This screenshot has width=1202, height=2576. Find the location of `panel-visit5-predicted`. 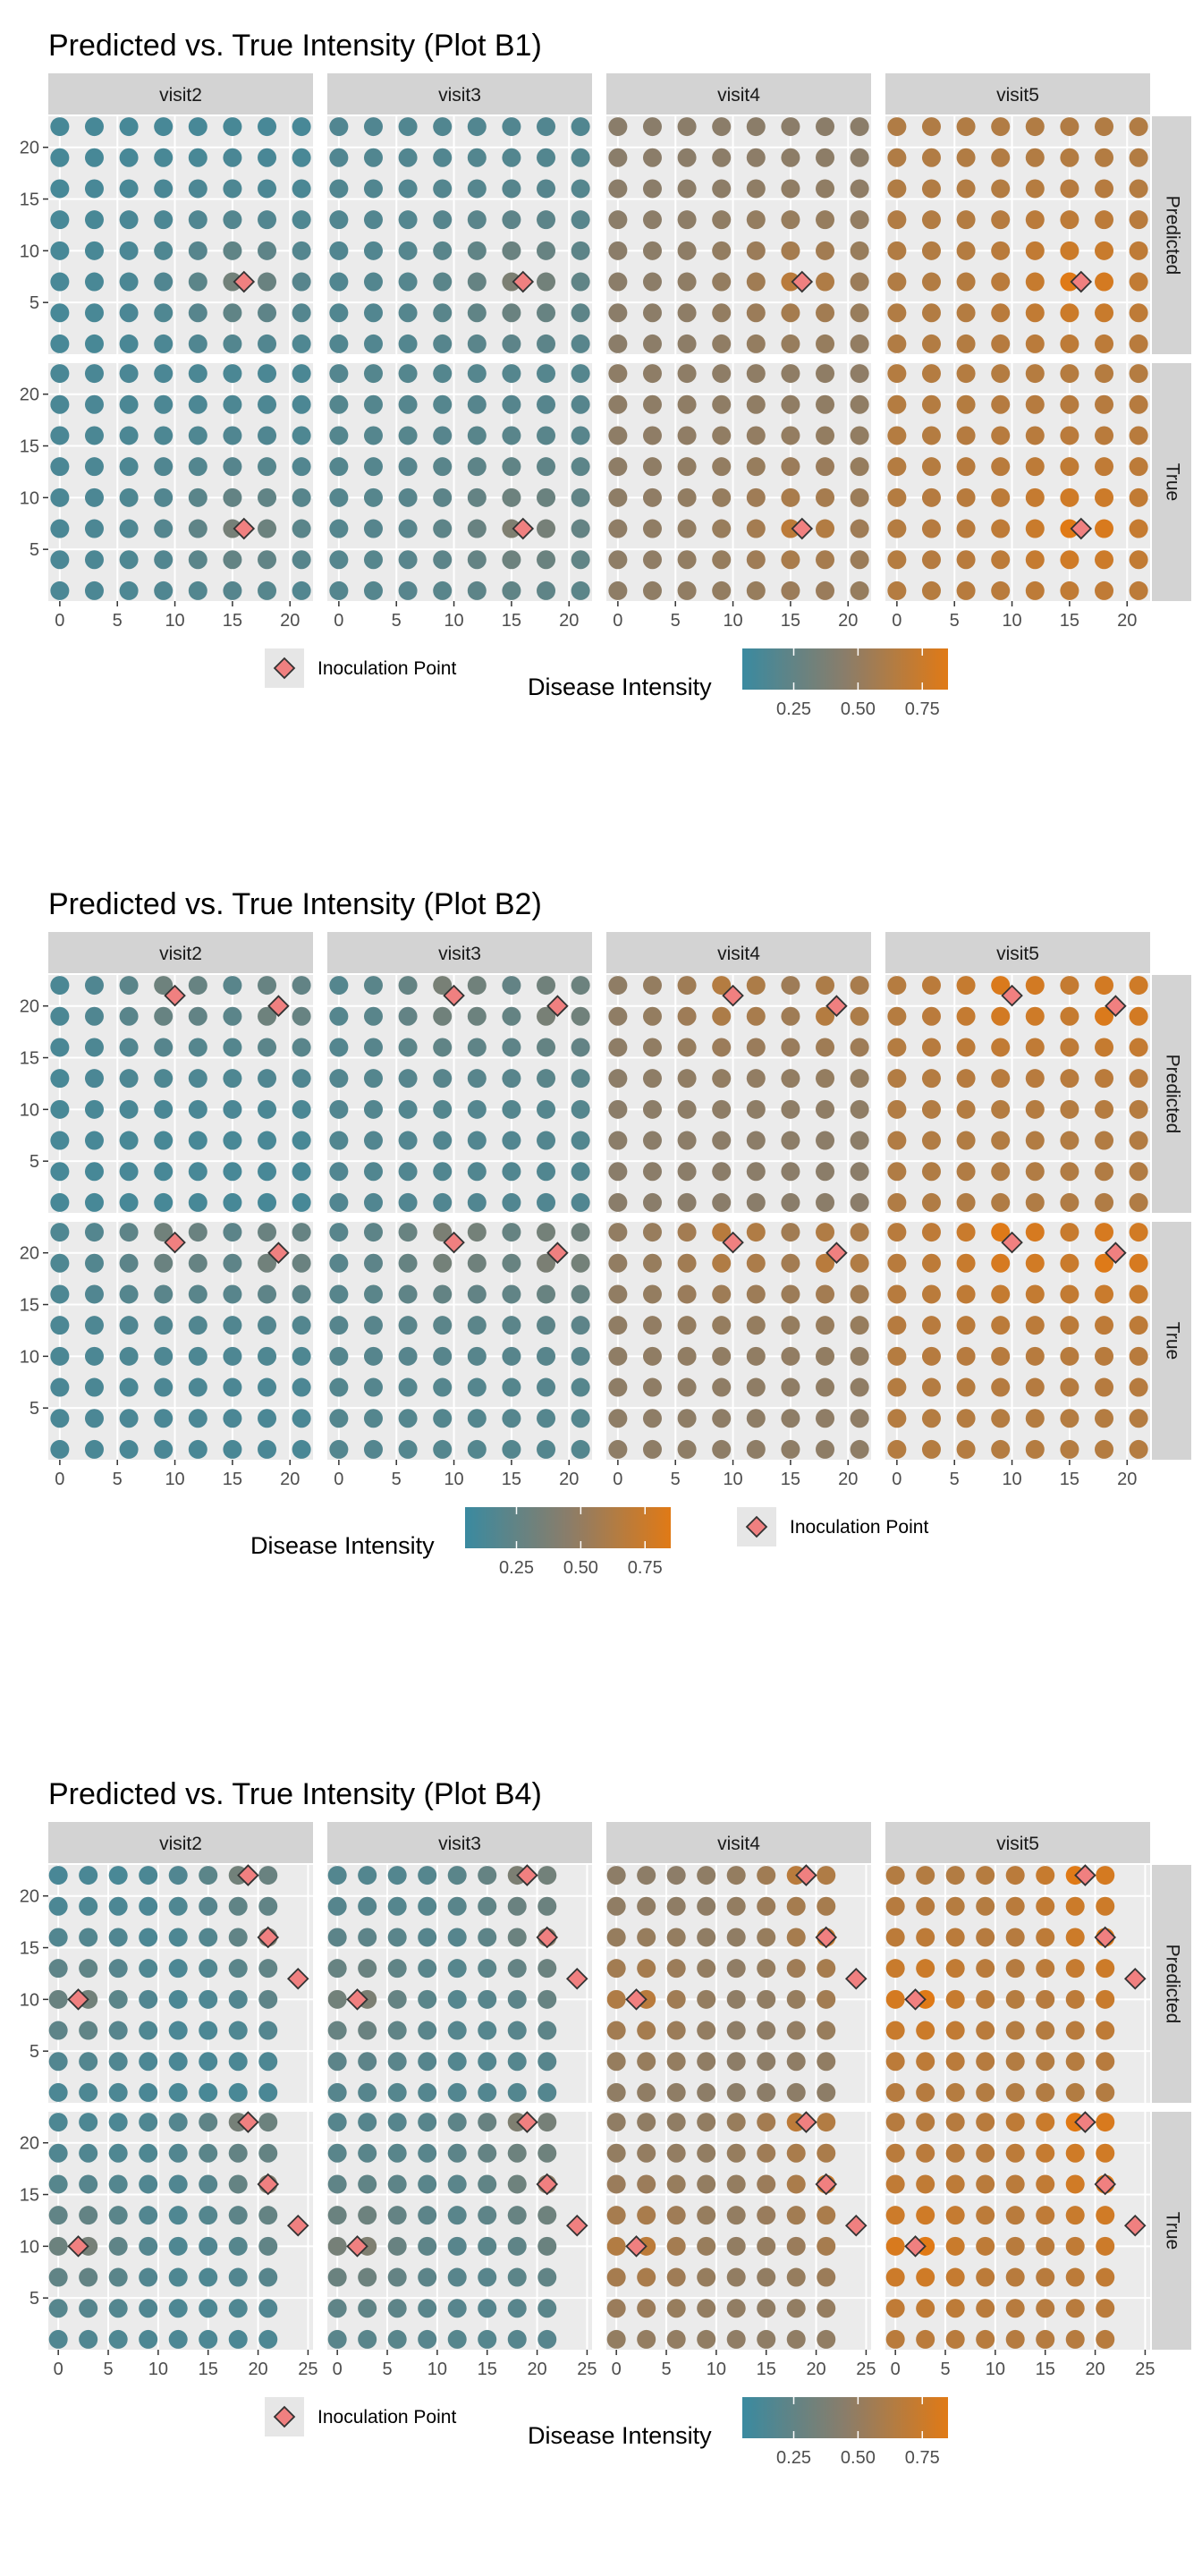

panel-visit5-predicted is located at coordinates (1017, 1983).